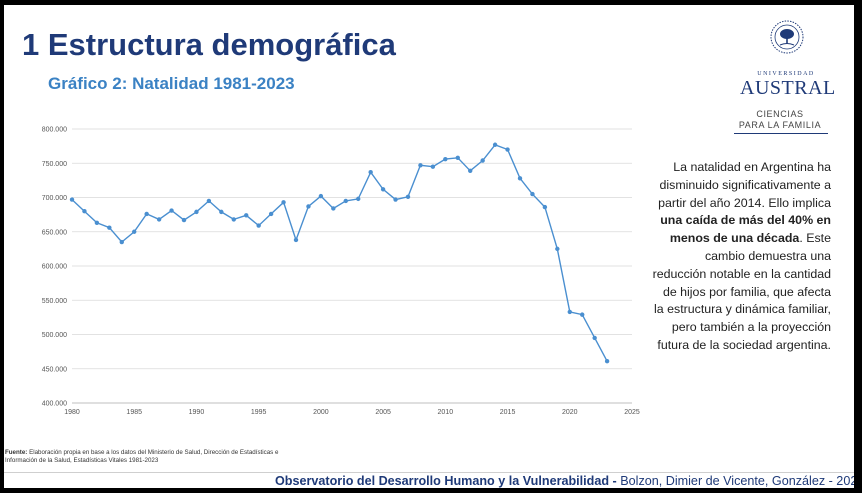 The height and width of the screenshot is (493, 862). Describe the element at coordinates (508, 412) in the screenshot. I see `x-tick-label: 2015` at that location.